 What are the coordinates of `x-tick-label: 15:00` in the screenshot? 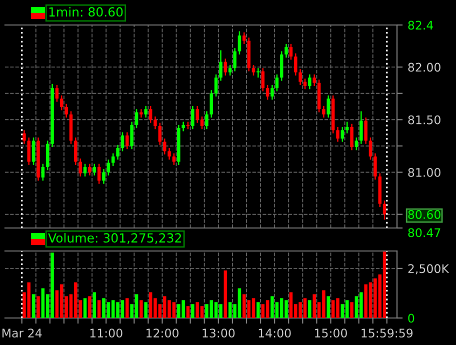 It's located at (331, 333).